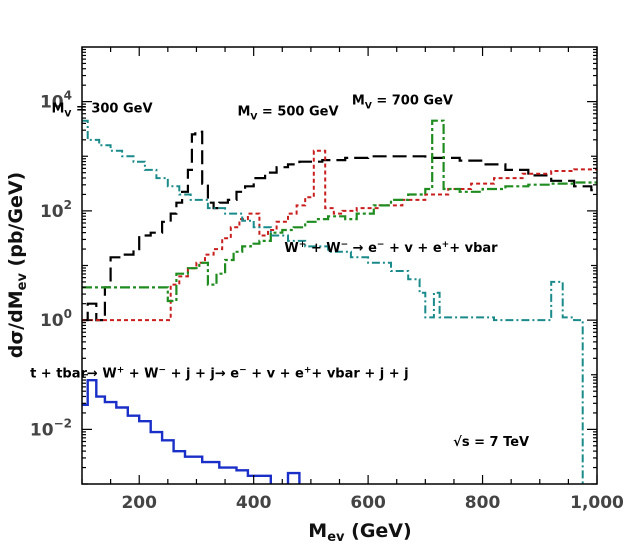 The width and height of the screenshot is (642, 552). I want to click on y-axis-label-sub: ev, so click(22, 282).